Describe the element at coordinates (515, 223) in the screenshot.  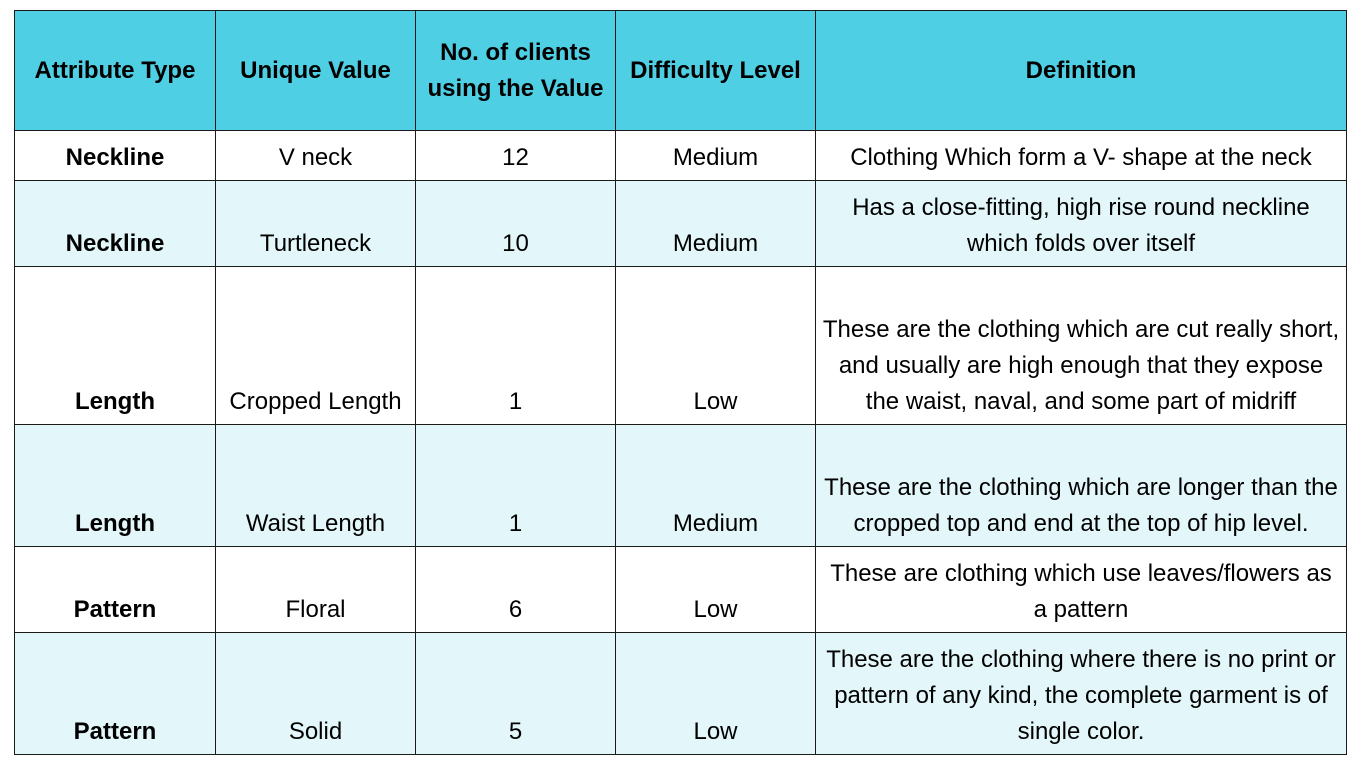
I see `cell-clients-count: 10` at that location.